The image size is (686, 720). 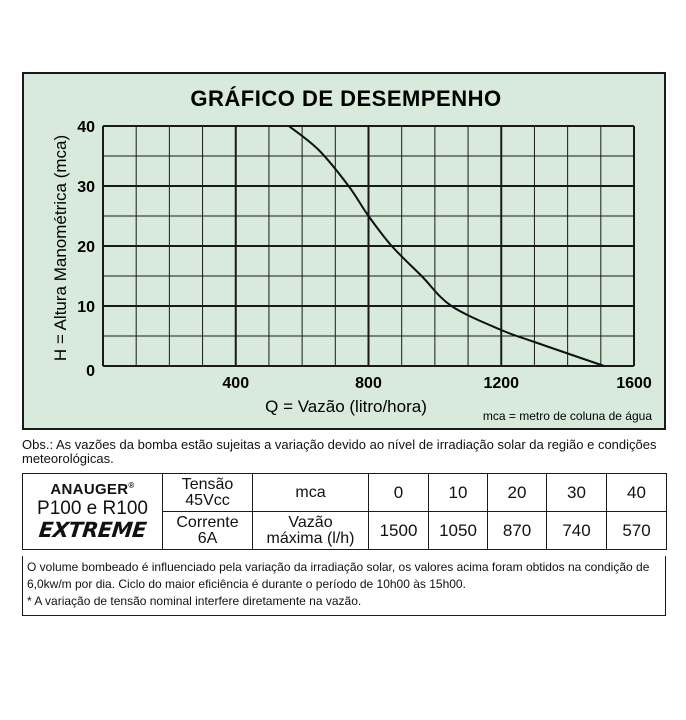 I want to click on brand-logo: ANAUGER®, so click(x=92, y=489).